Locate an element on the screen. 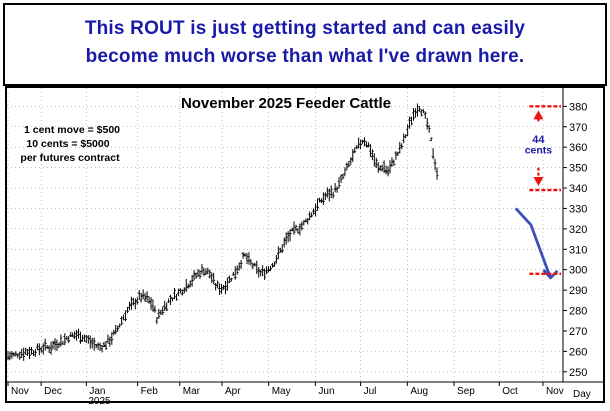  chart-title: November 2025 Feeder Cattle is located at coordinates (286, 103).